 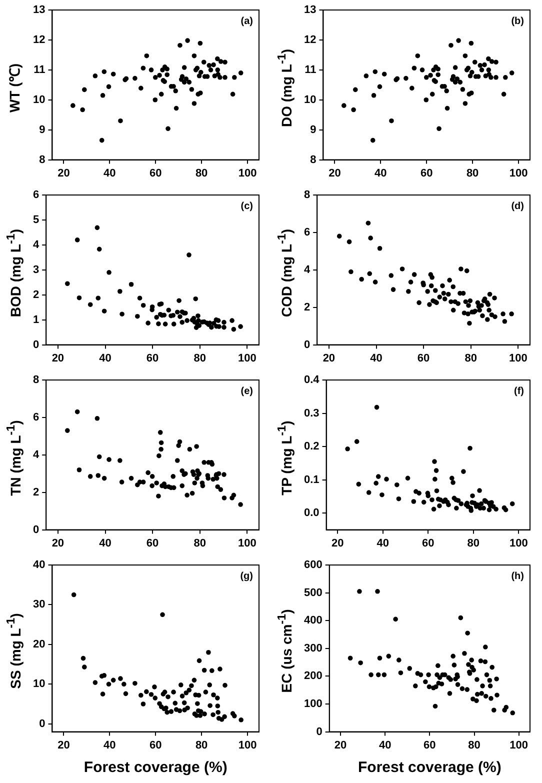 I want to click on y-tick-label: 30, so click(x=39, y=604).